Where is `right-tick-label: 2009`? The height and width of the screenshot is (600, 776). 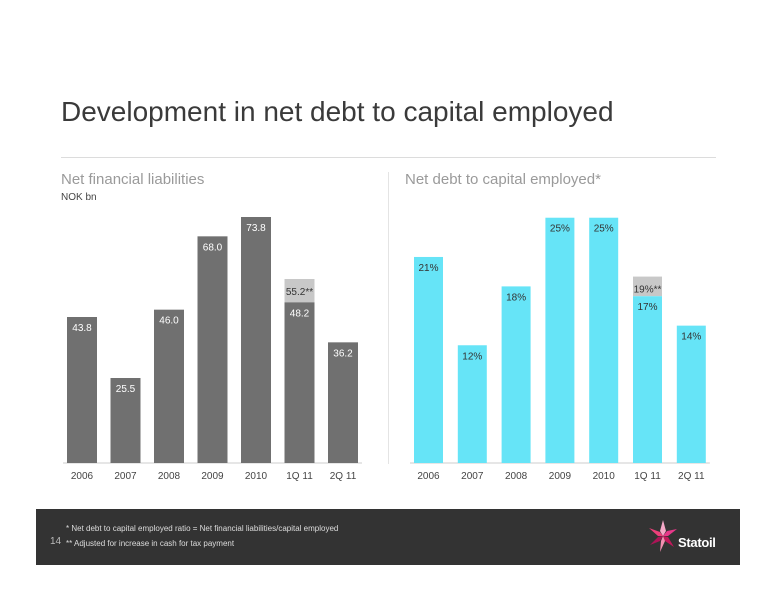
right-tick-label: 2009 is located at coordinates (560, 476).